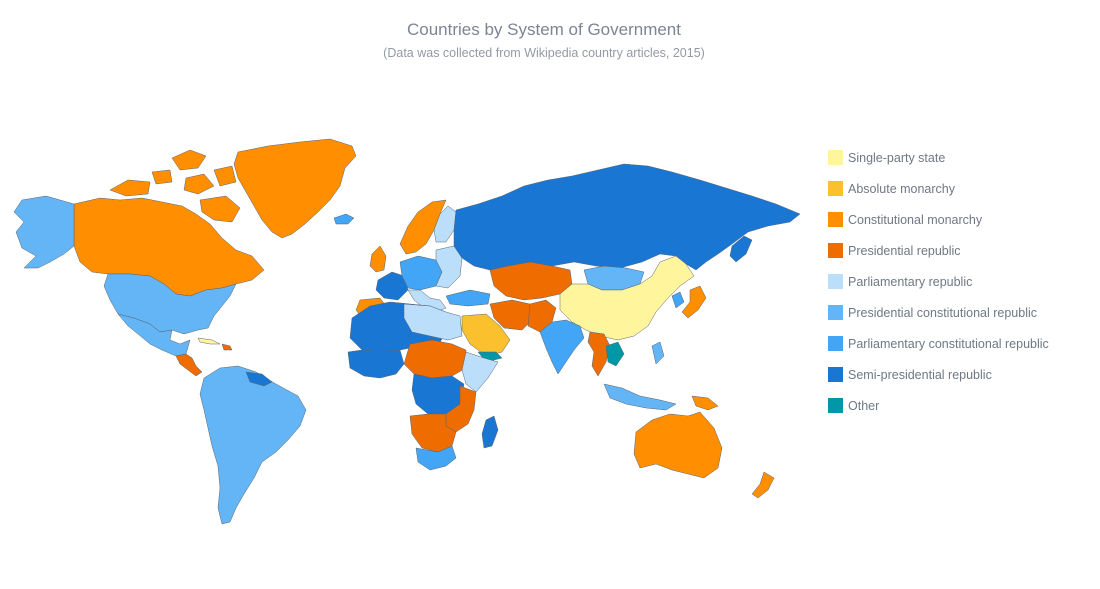 This screenshot has height=589, width=1100. Describe the element at coordinates (259, 379) in the screenshot. I see `venezuela` at that location.